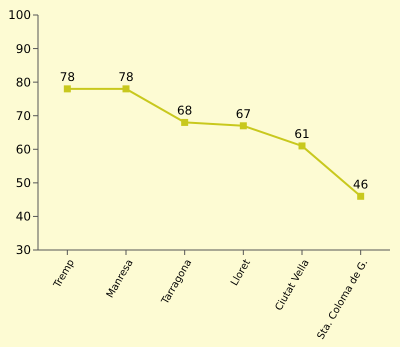  Describe the element at coordinates (360, 184) in the screenshot. I see `data-label: 46` at that location.